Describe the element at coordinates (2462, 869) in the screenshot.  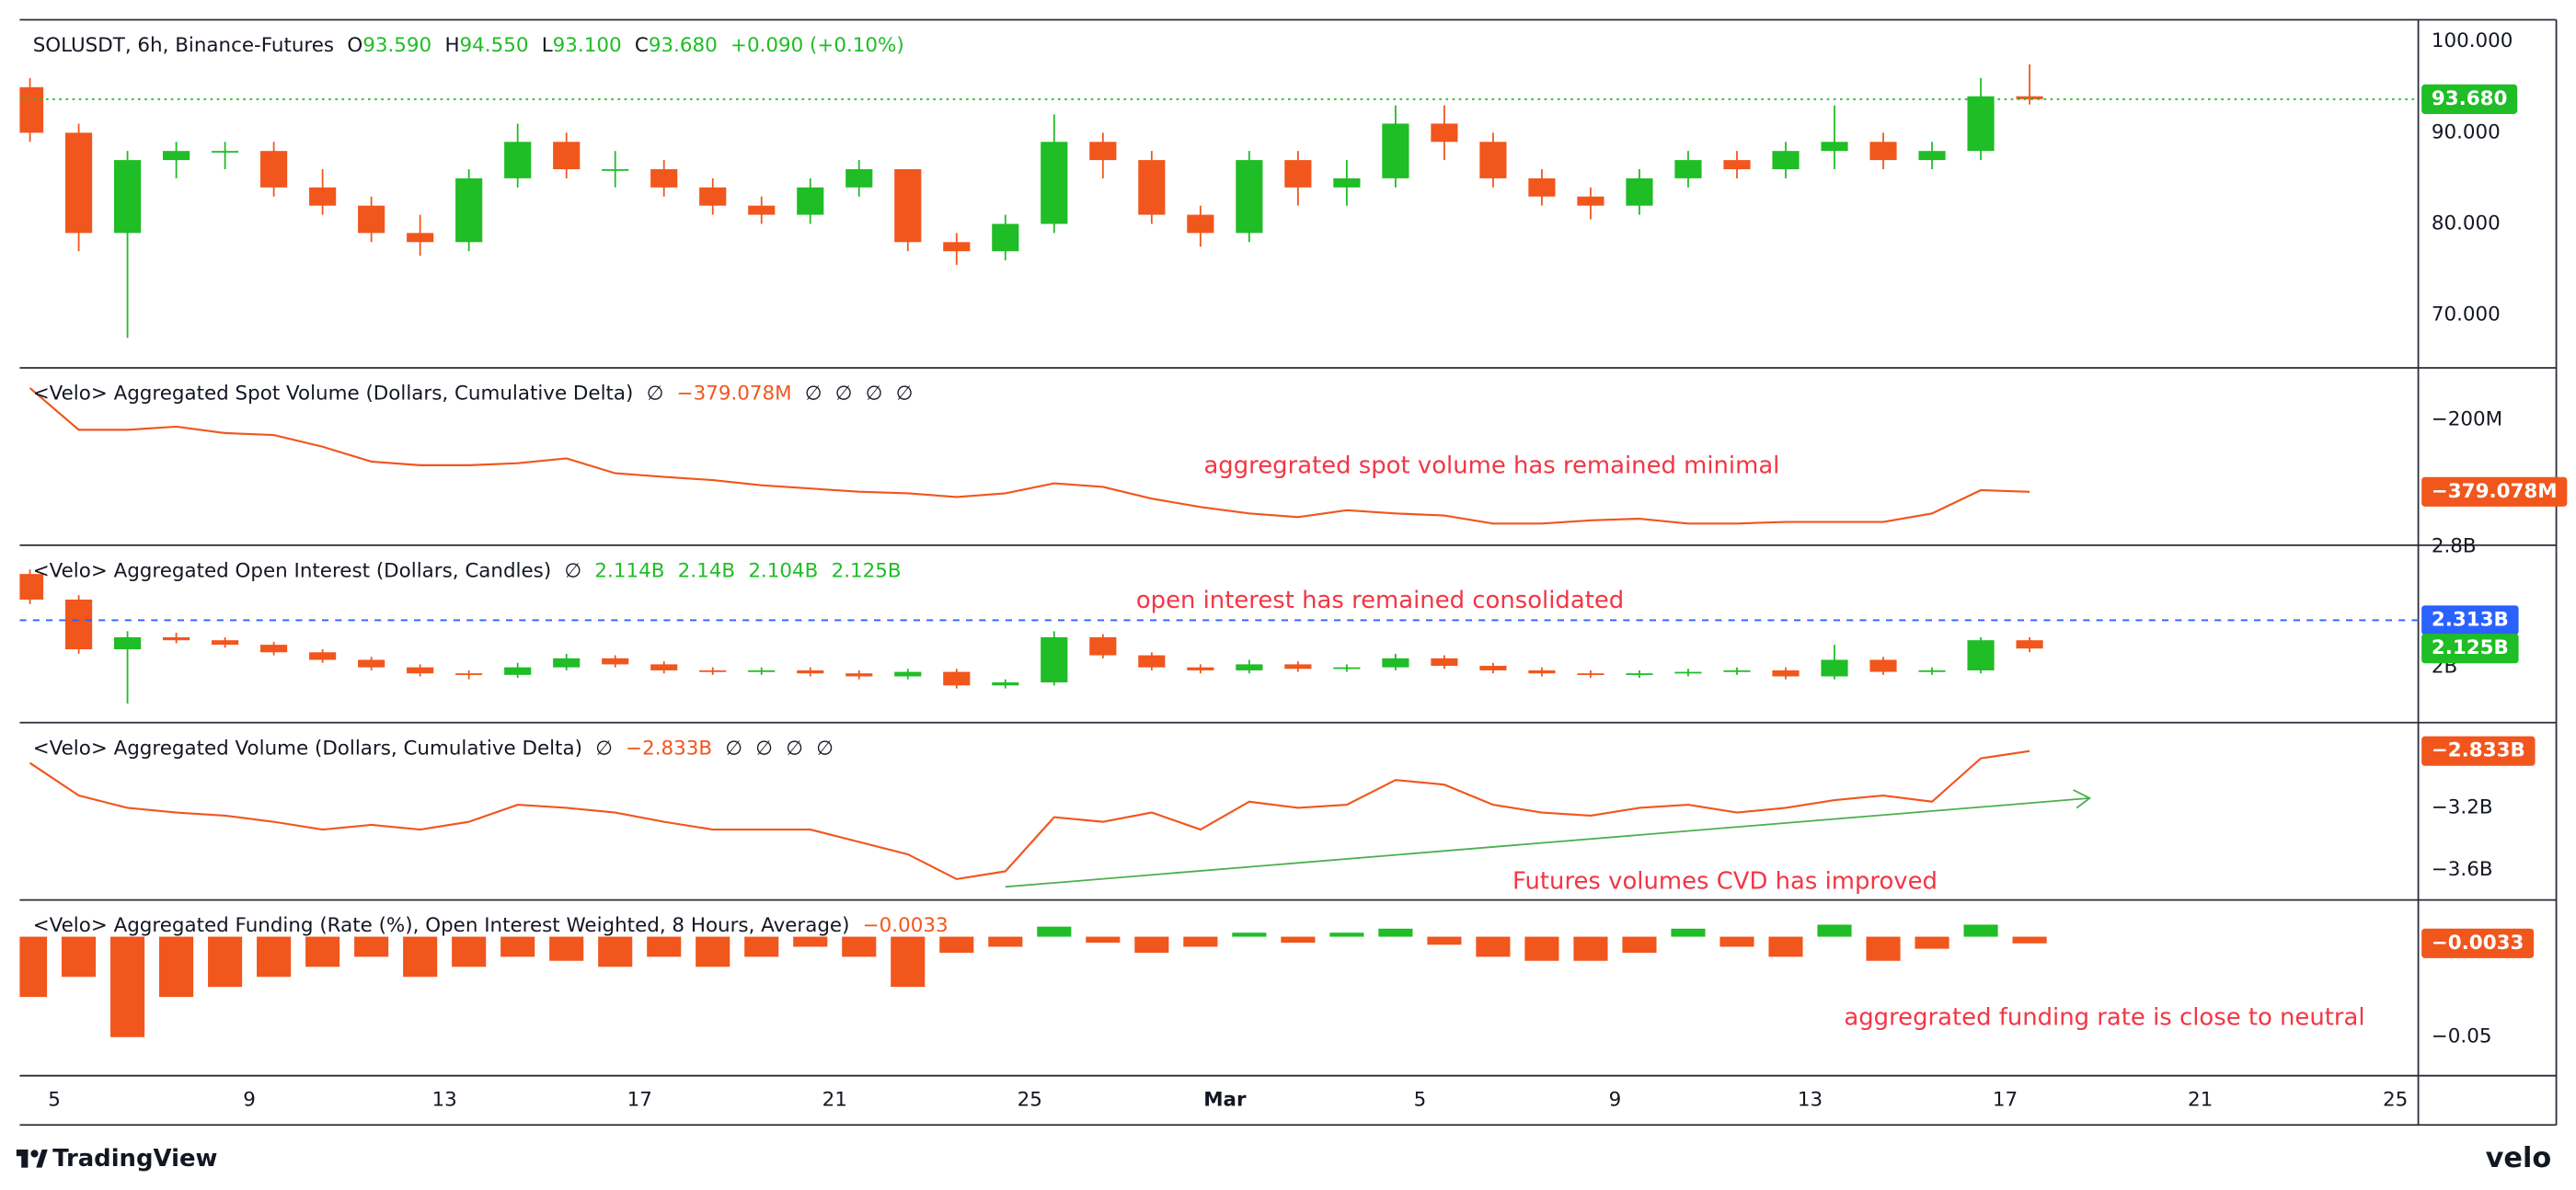
I see `y-tick-label: −3.6B` at that location.